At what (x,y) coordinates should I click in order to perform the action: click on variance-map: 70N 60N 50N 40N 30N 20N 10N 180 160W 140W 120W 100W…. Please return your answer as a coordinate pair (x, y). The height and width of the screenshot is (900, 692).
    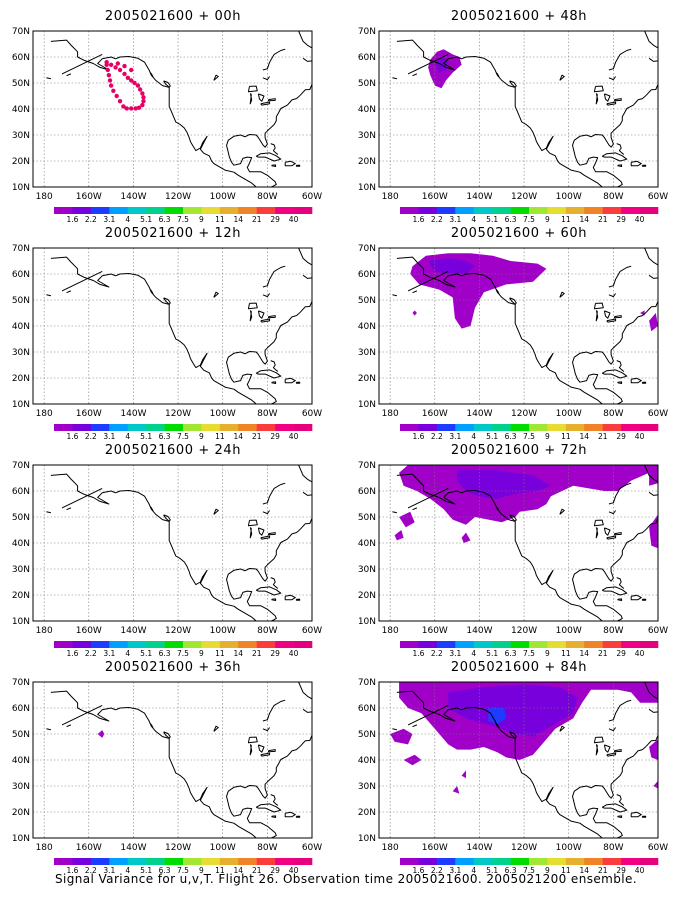
    Looking at the image, I should click on (513, 559).